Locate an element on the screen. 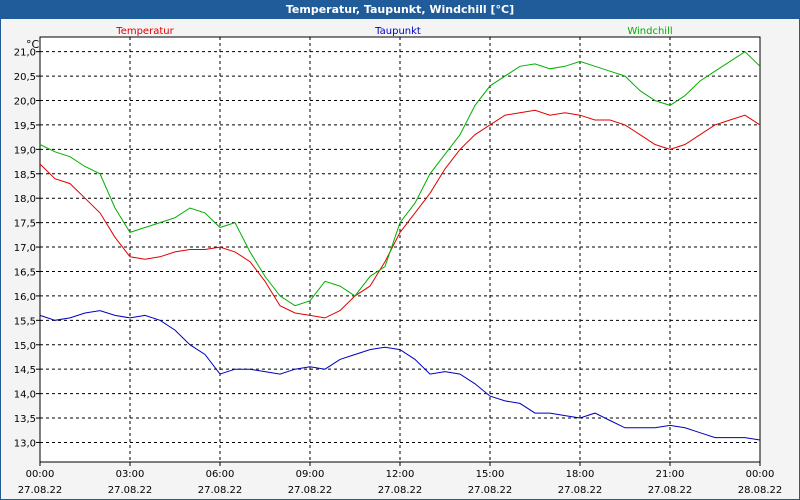 This screenshot has width=800, height=500. x-tick-time-label: 21:00 is located at coordinates (670, 474).